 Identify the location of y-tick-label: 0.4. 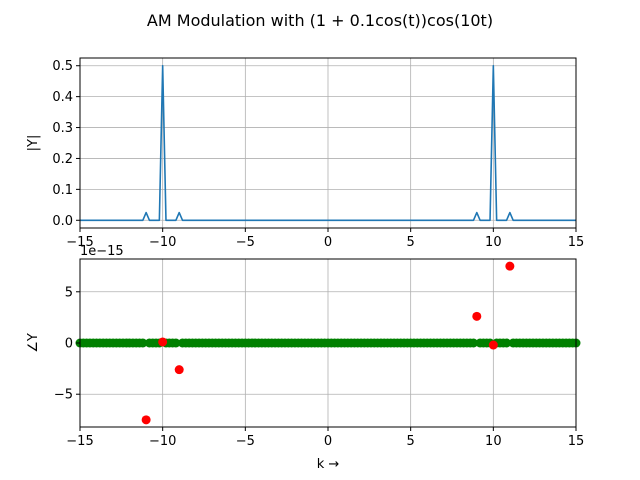
(62, 97).